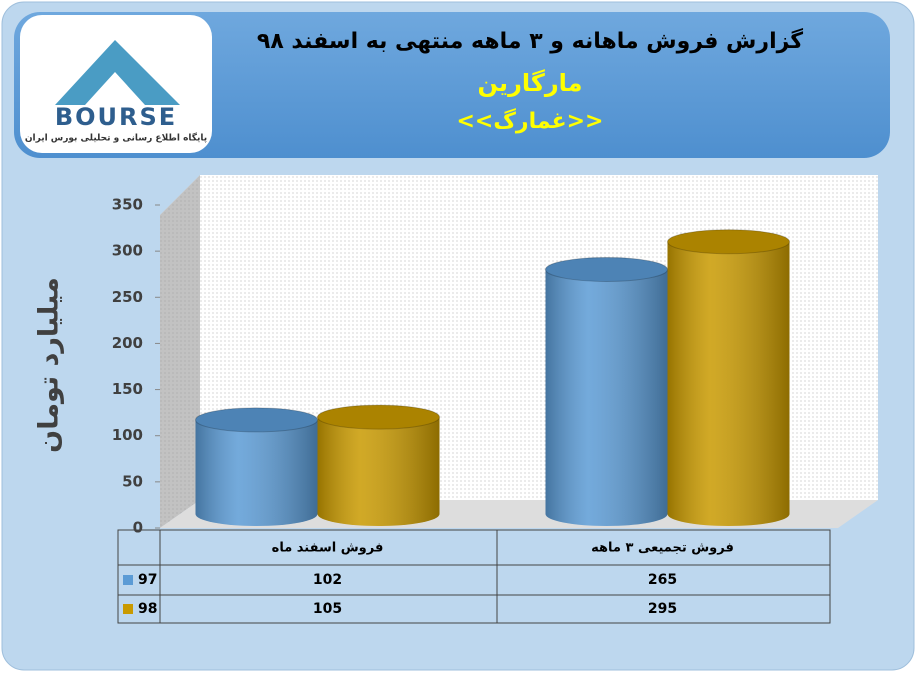 The image size is (918, 677). Describe the element at coordinates (127, 297) in the screenshot. I see `y-tick-label: 250` at that location.